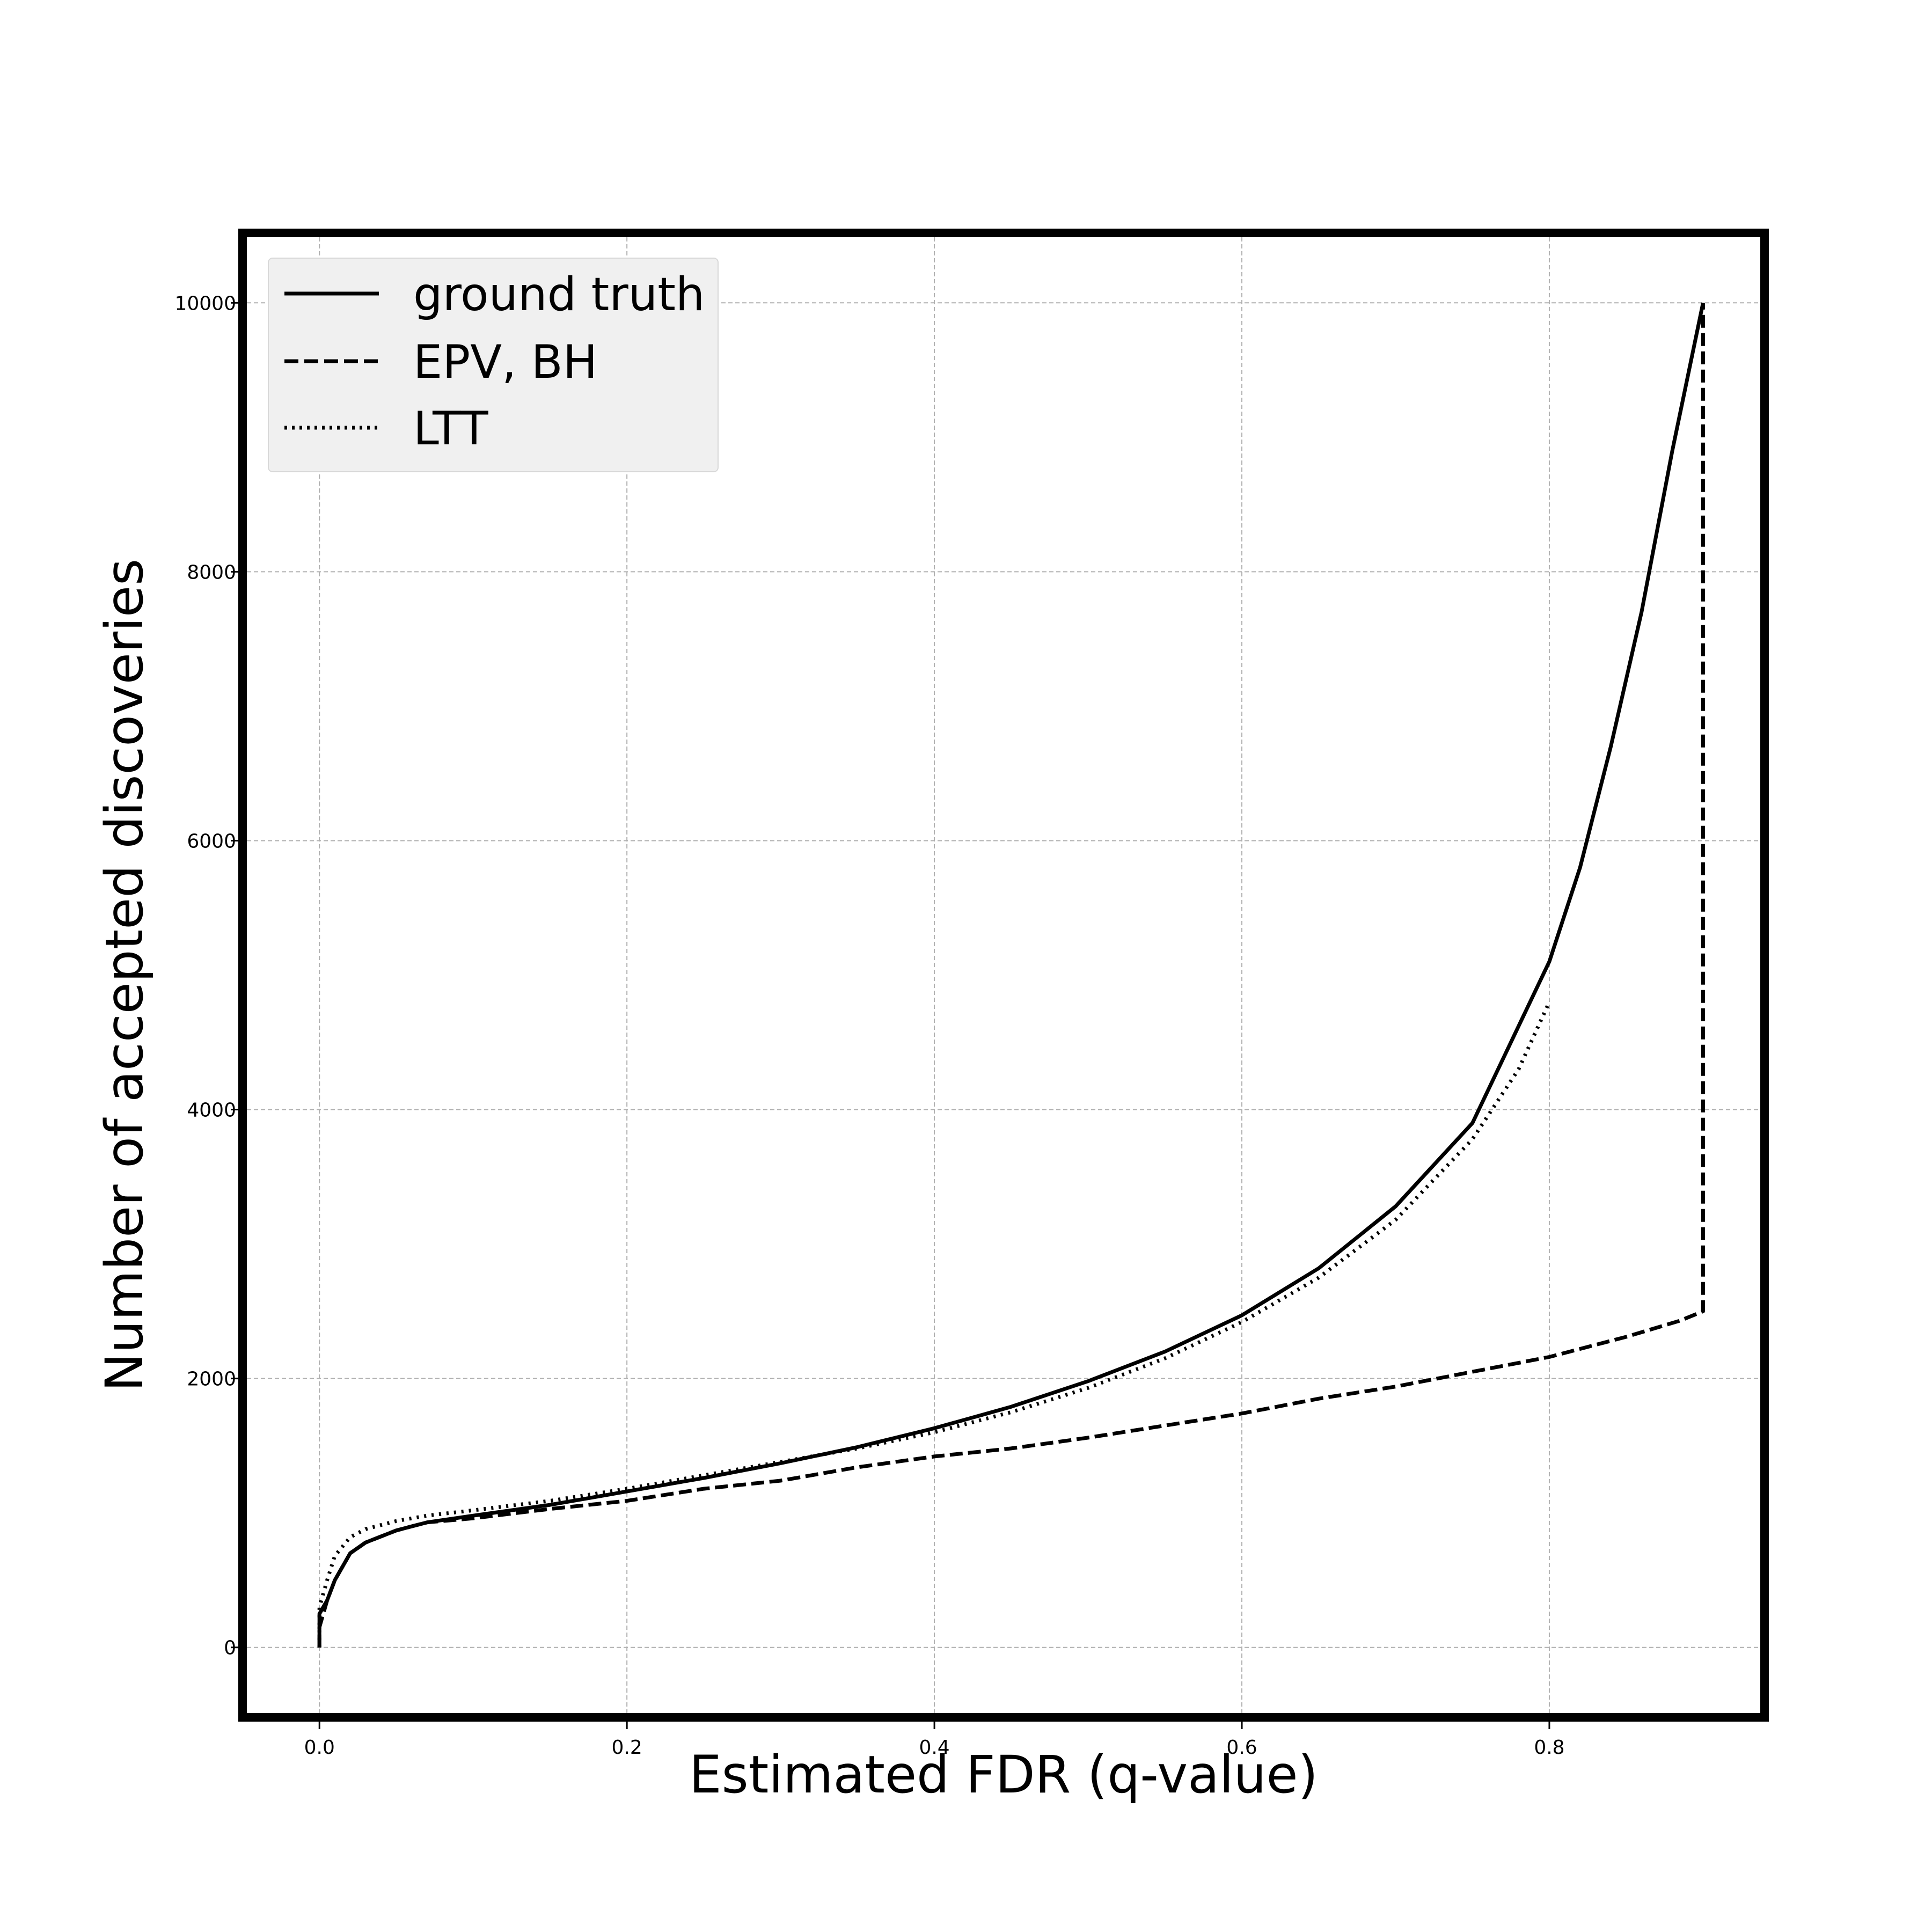 The width and height of the screenshot is (1932, 1932). What do you see at coordinates (559, 294) in the screenshot?
I see `legend-label-ground-truth: ground truth` at bounding box center [559, 294].